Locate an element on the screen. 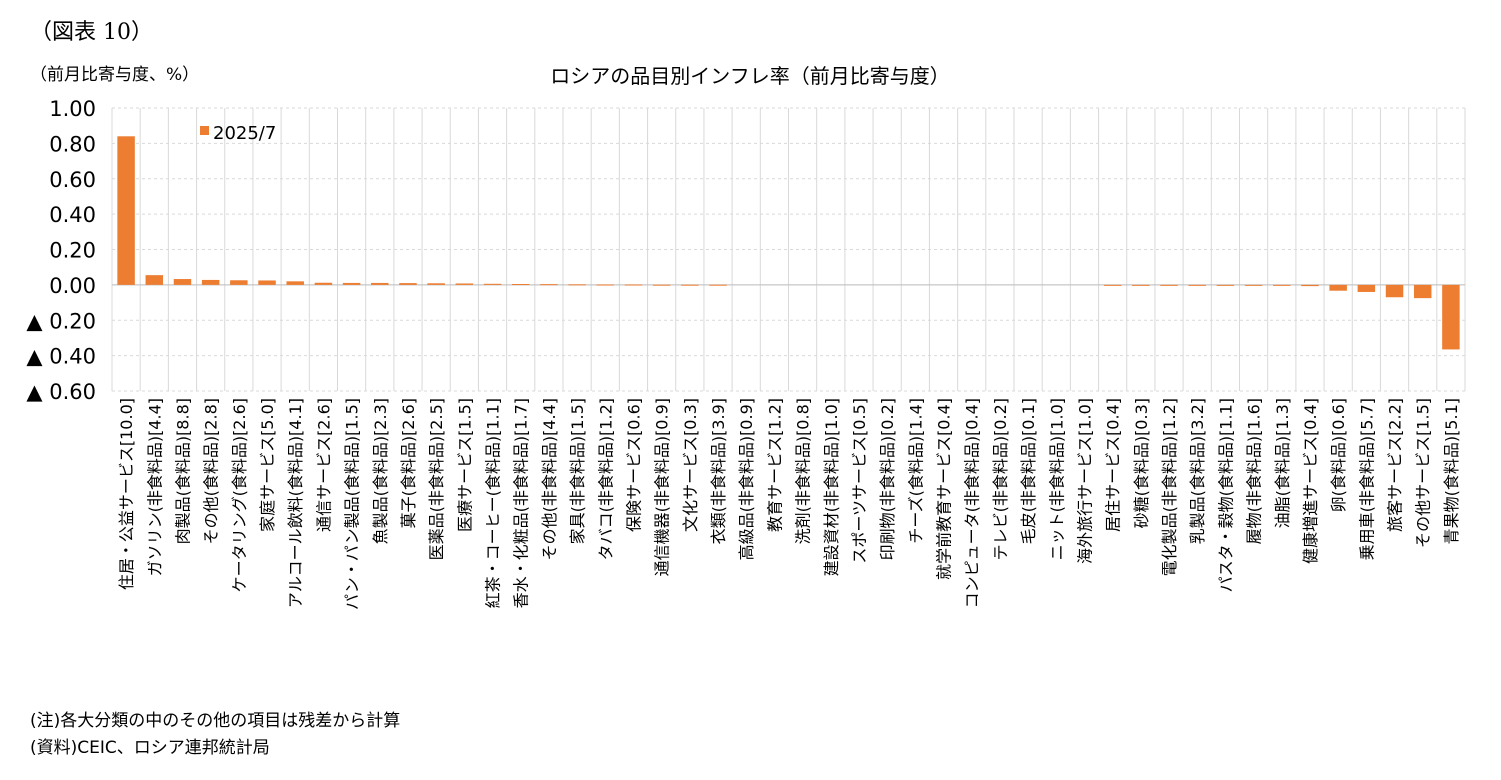 The width and height of the screenshot is (1501, 780). x-tick-label: 医療サービス[1.5] is located at coordinates (464, 465).